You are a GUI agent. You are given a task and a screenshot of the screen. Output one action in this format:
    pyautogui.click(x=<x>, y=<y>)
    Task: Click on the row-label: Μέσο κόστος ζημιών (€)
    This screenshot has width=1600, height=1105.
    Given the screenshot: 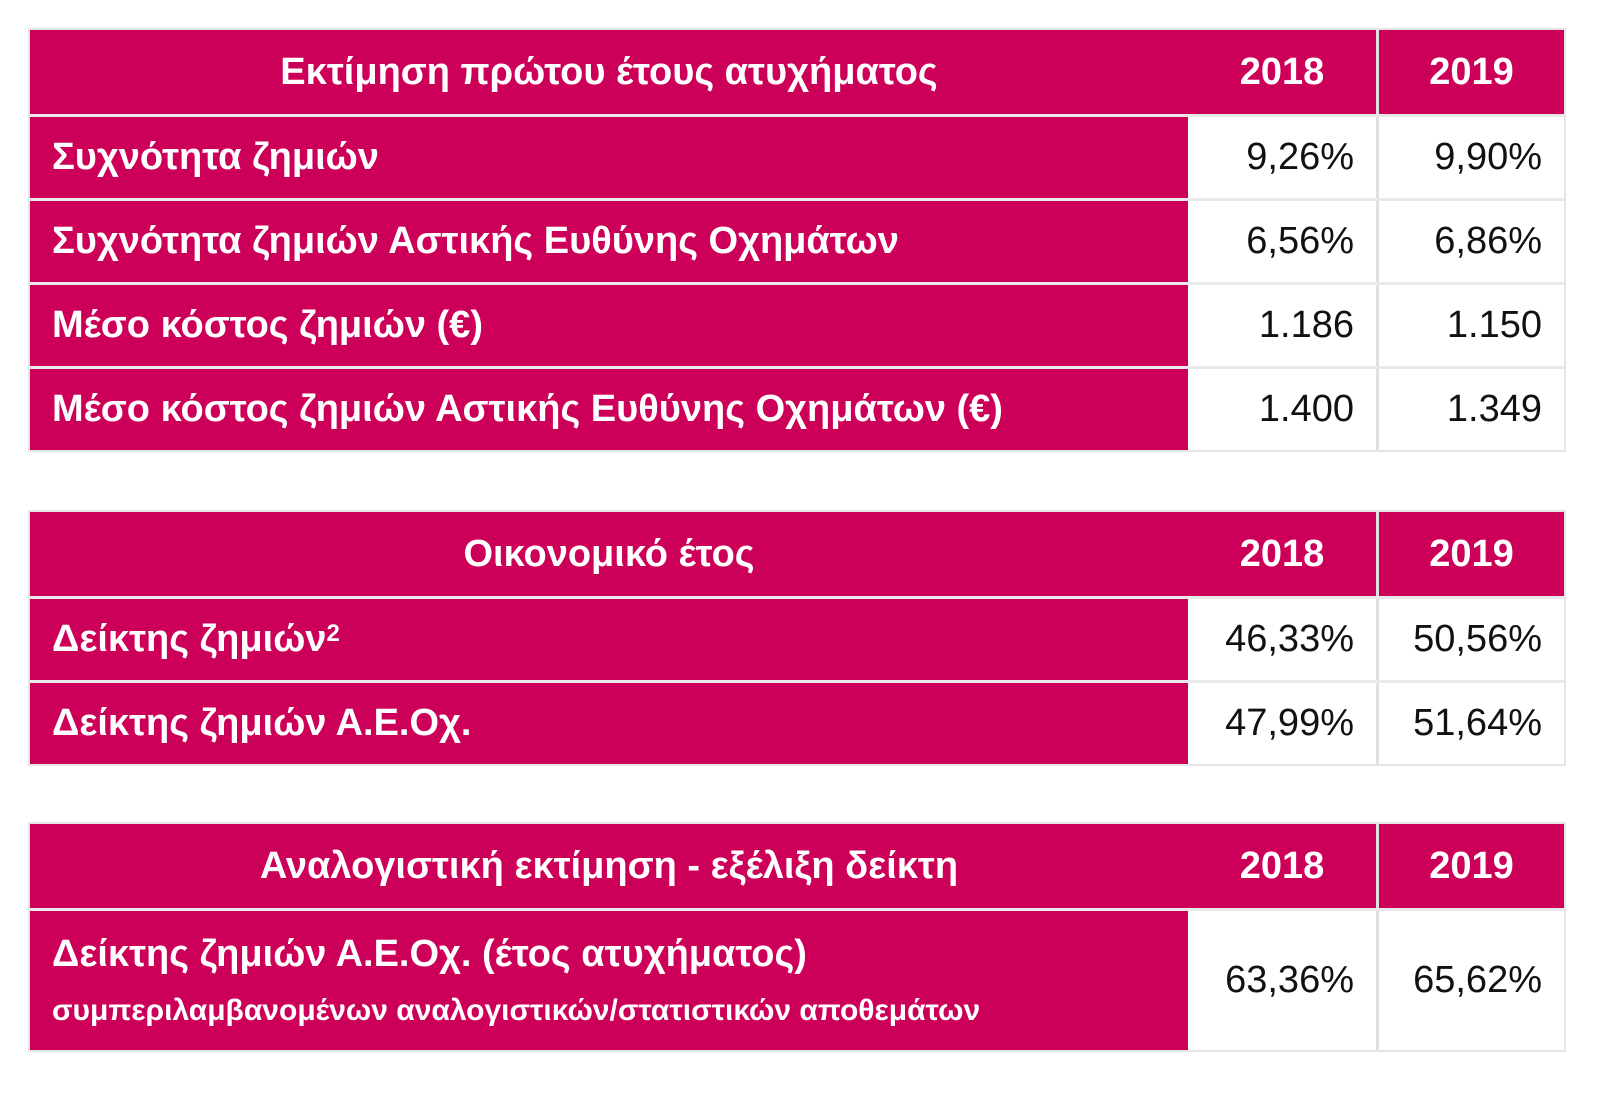 What is the action you would take?
    pyautogui.click(x=267, y=325)
    